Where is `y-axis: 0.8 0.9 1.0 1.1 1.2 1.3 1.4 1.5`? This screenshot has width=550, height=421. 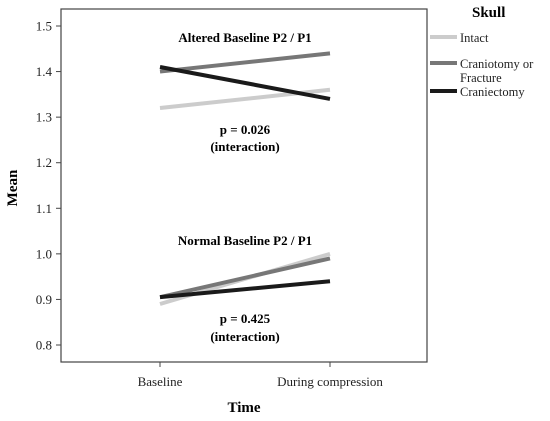 y-axis: 0.8 0.9 1.0 1.1 1.2 1.3 1.4 1.5 is located at coordinates (48, 186).